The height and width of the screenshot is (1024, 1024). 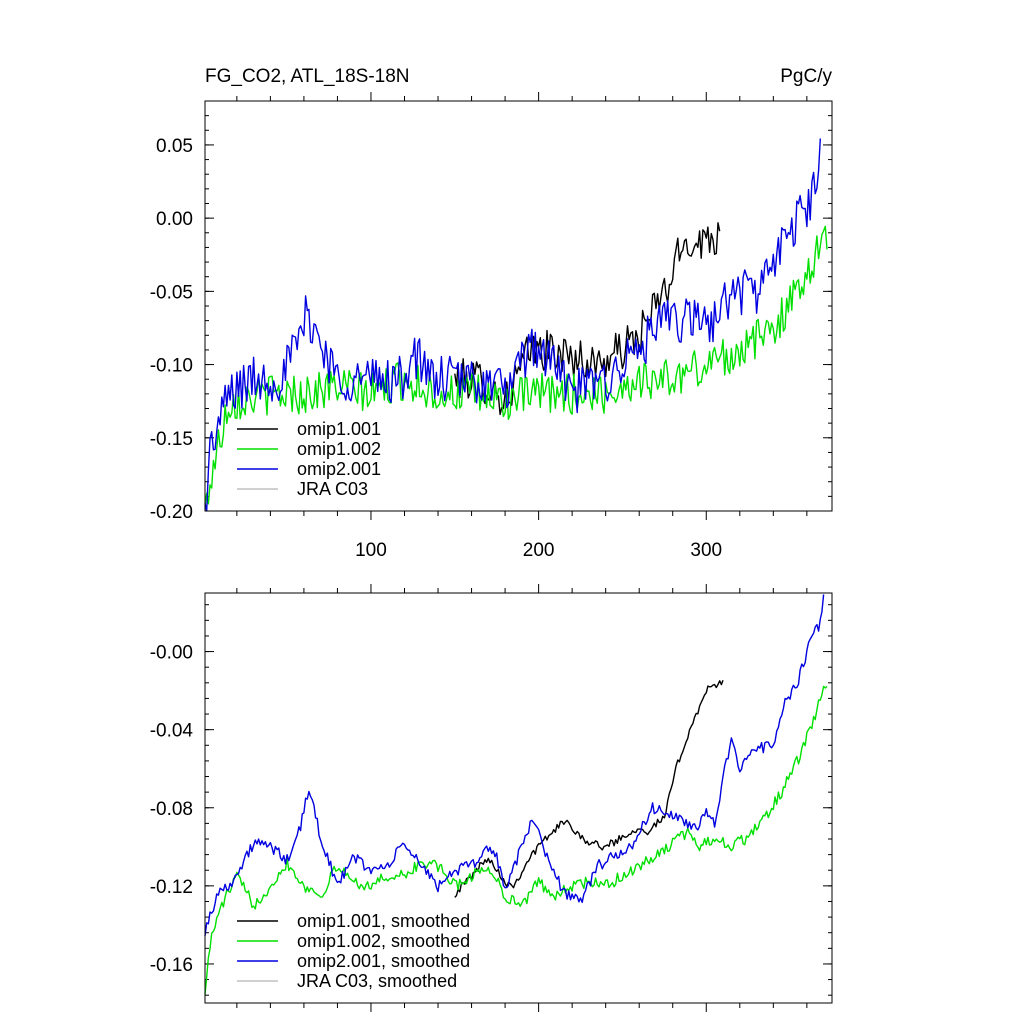 What do you see at coordinates (172, 731) in the screenshot?
I see `bottom-y-tick-label: -0.04` at bounding box center [172, 731].